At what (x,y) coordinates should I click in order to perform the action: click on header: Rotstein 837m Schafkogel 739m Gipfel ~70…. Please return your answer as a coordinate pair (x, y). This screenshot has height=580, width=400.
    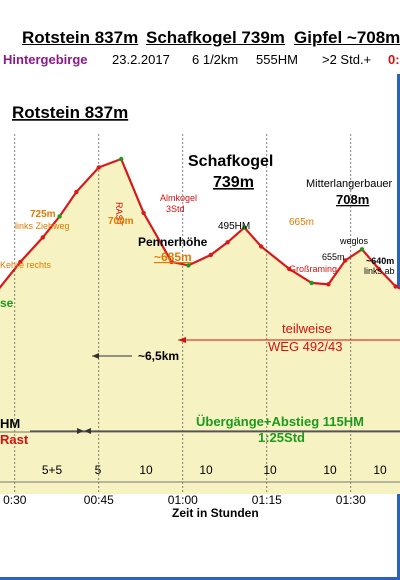
    Looking at the image, I should click on (200, 37).